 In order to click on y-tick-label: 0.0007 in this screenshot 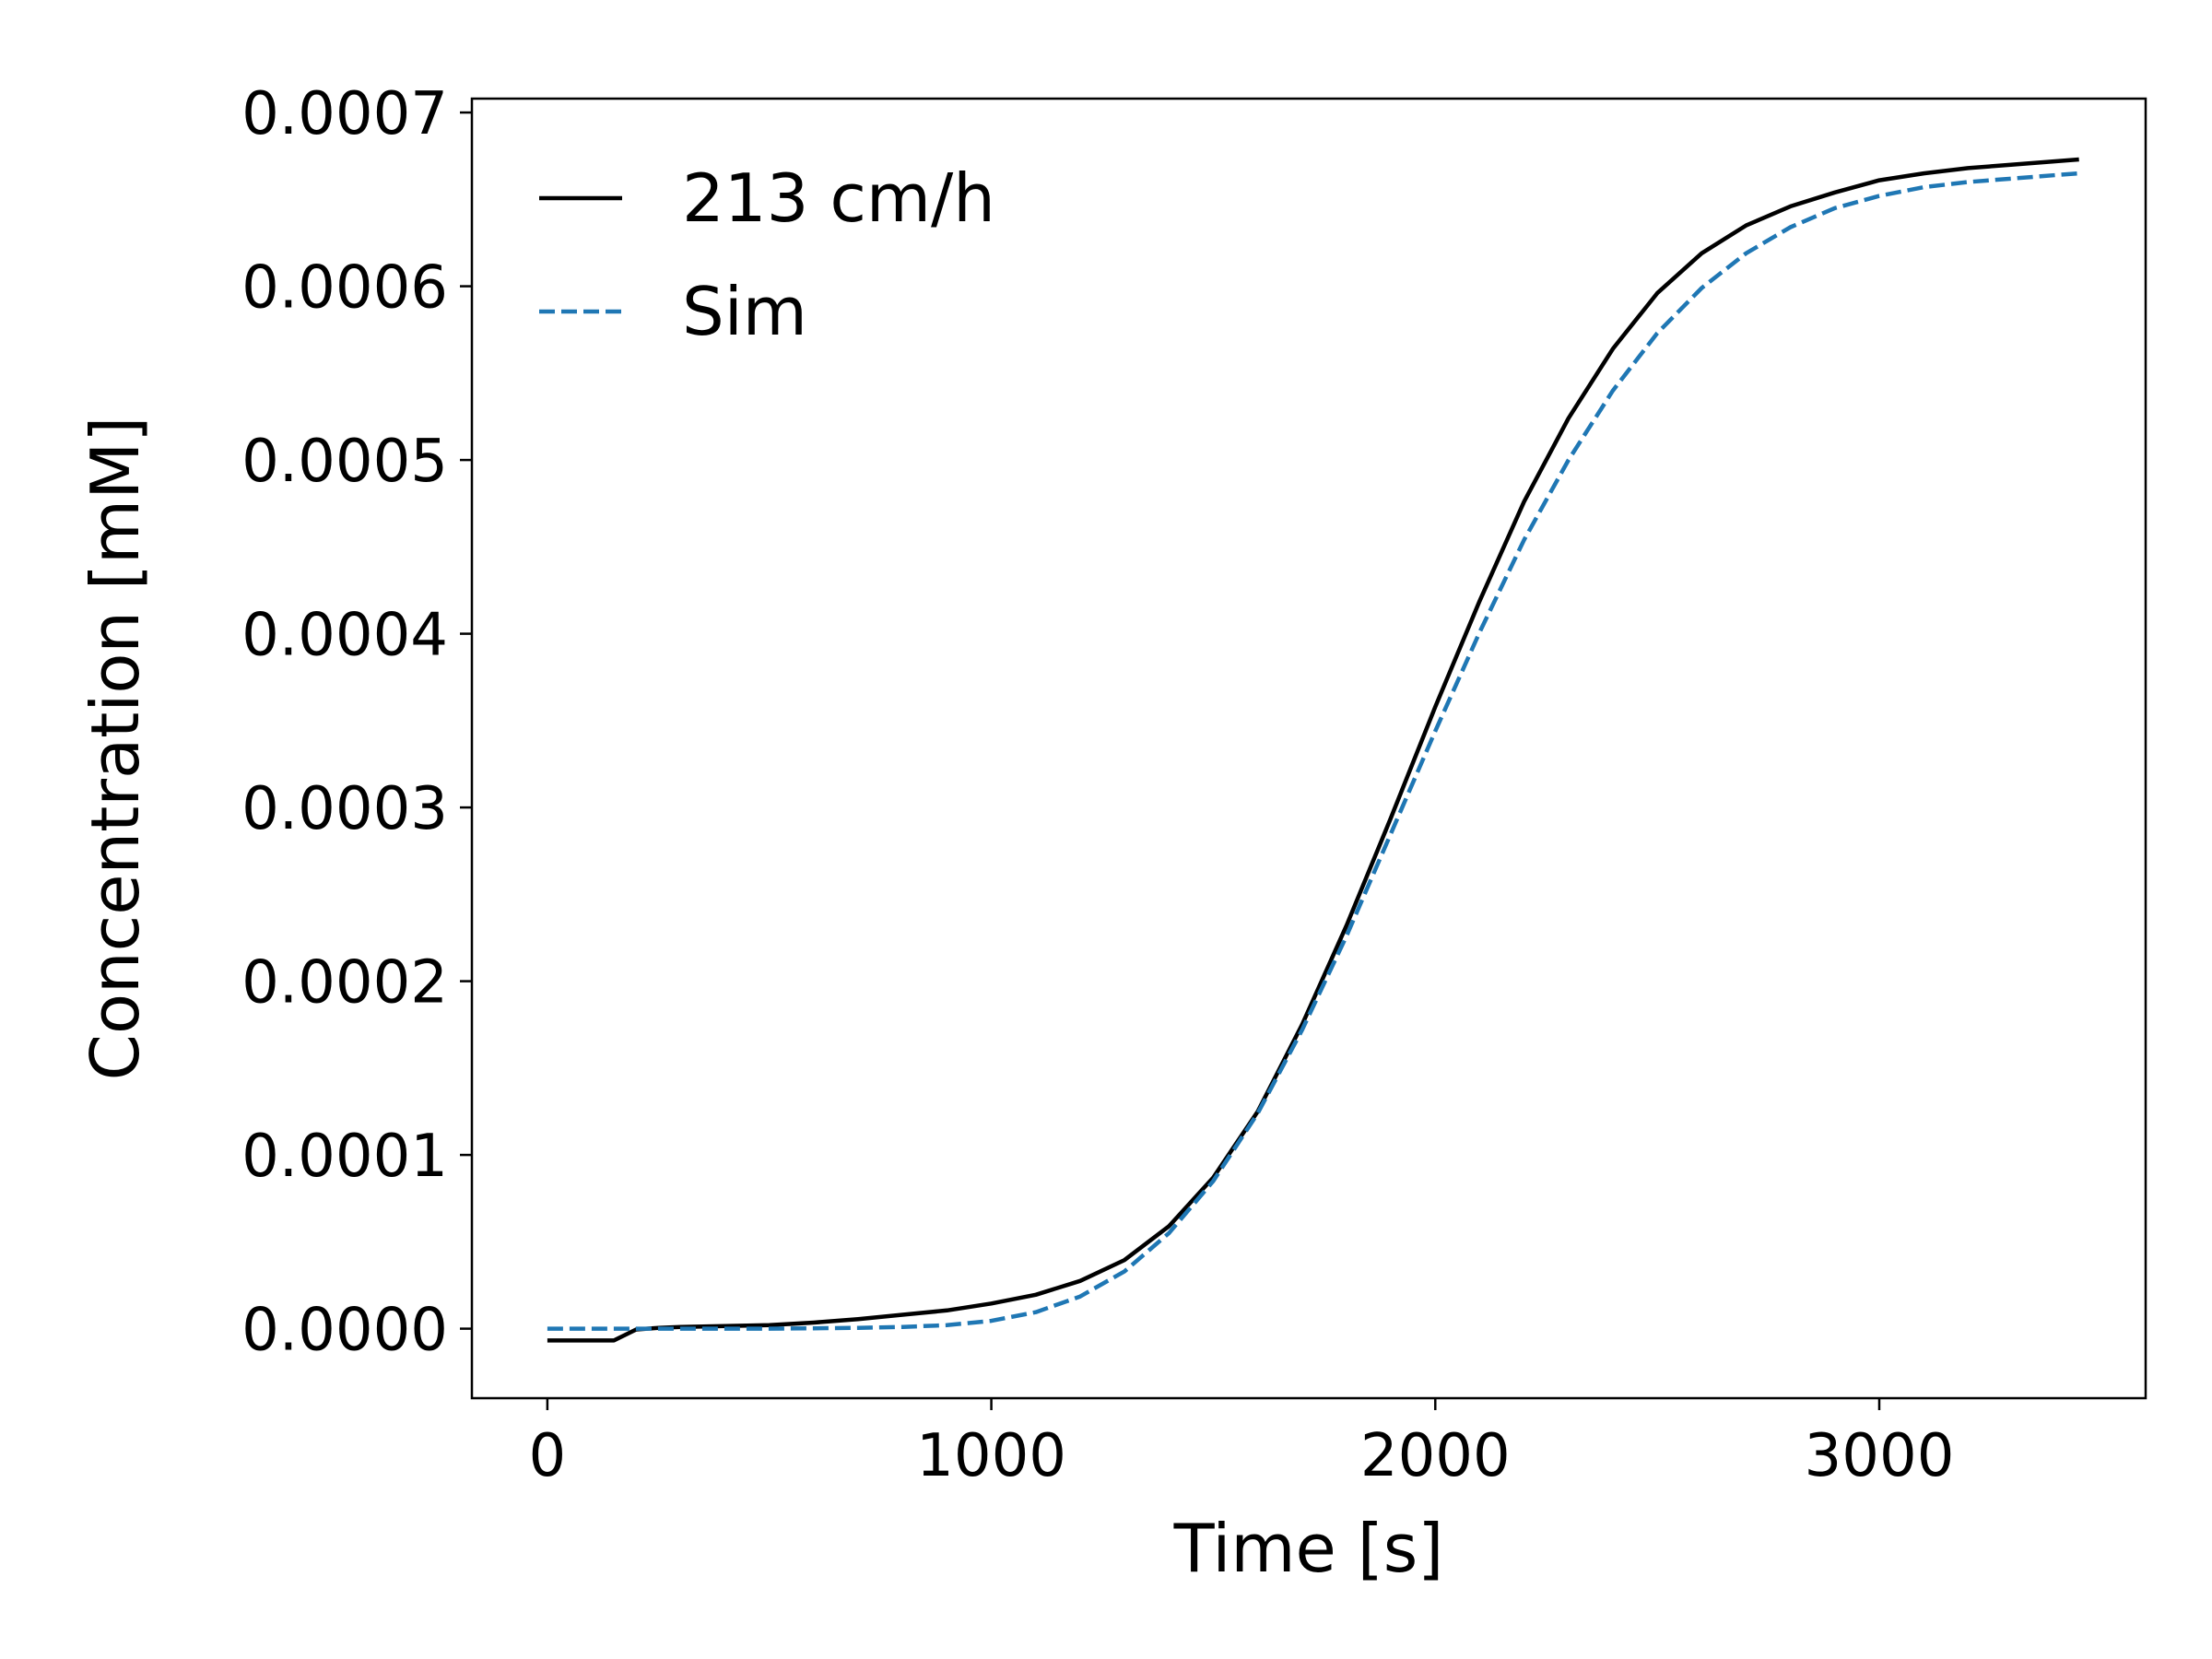, I will do `click(344, 114)`.